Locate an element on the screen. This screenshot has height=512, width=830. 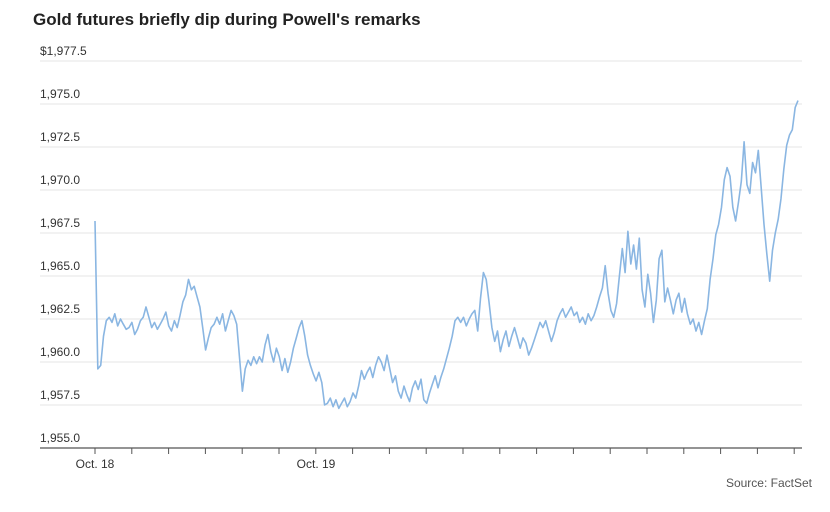
y-tick-label: 1,972.5 is located at coordinates (60, 137).